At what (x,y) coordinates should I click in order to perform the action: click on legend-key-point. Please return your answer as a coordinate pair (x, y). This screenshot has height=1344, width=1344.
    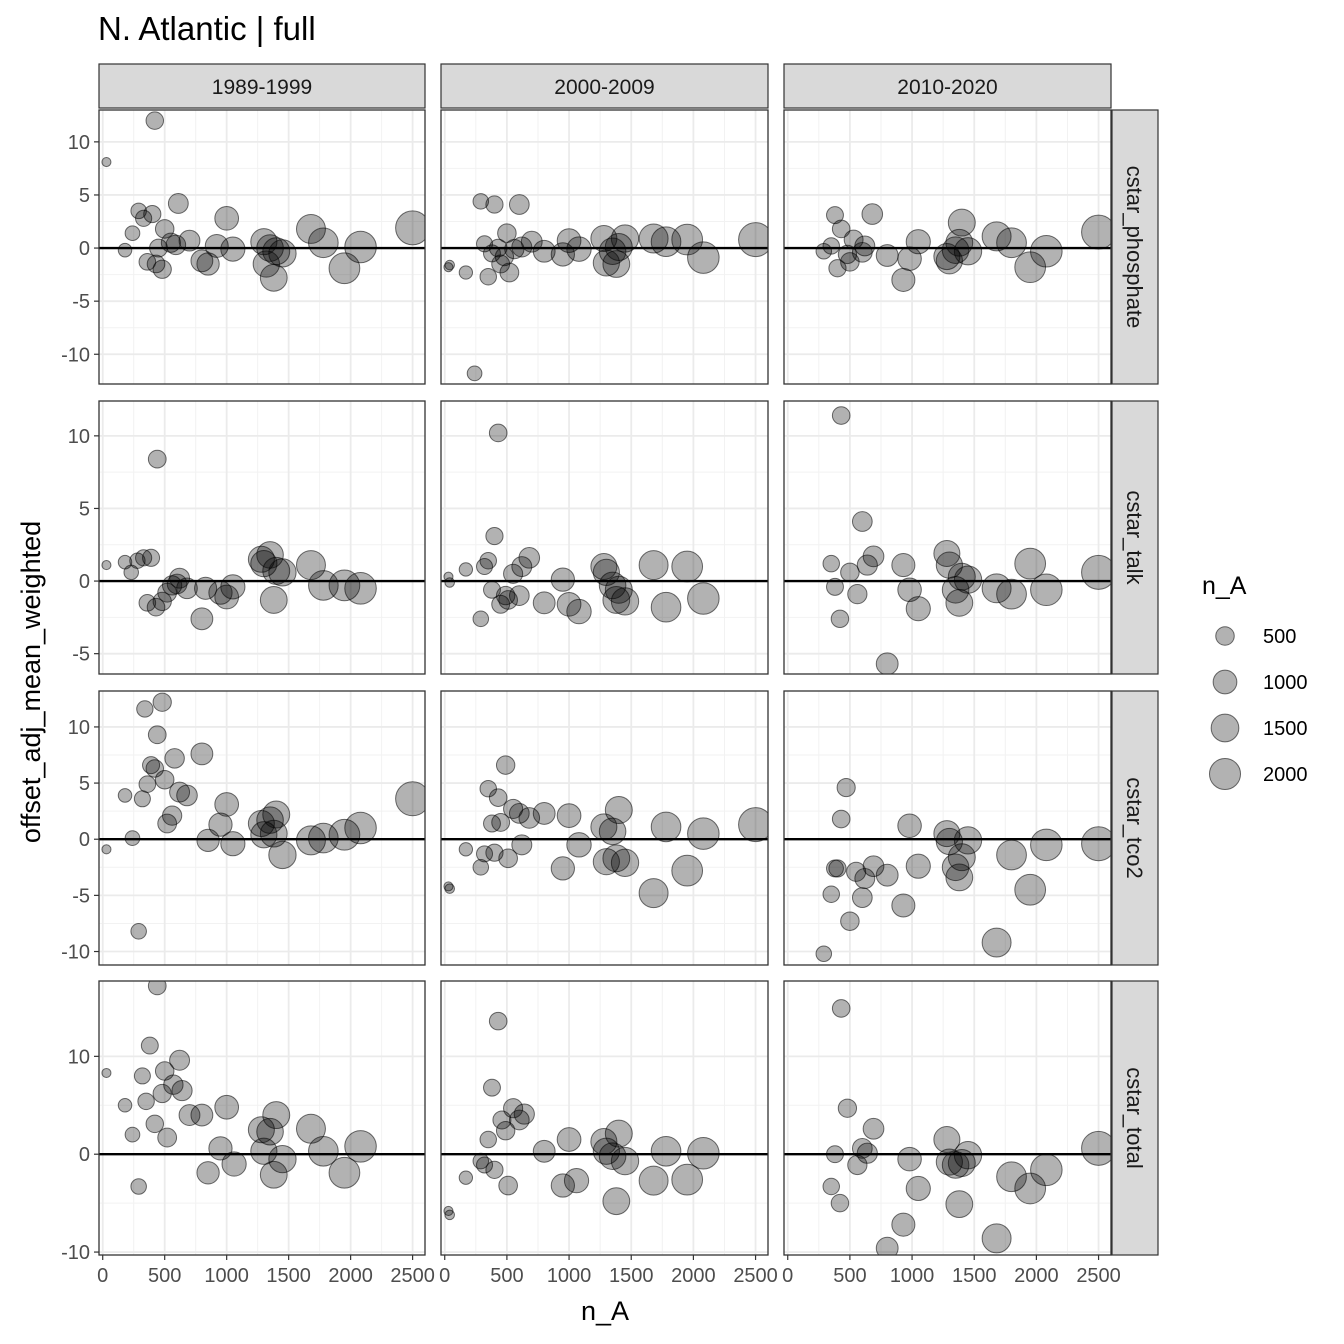
    Looking at the image, I should click on (1225, 728).